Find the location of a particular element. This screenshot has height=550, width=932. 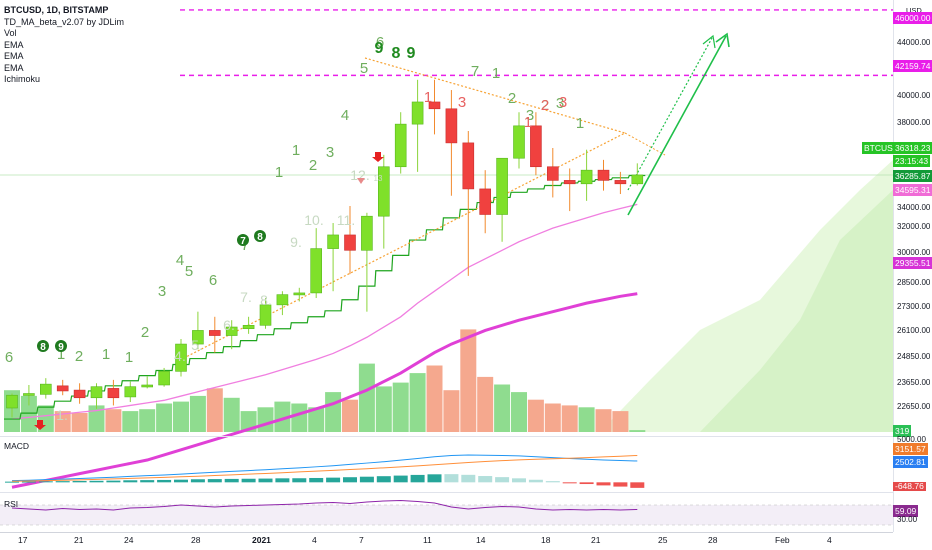

volume-tag: 319 is located at coordinates (902, 431).